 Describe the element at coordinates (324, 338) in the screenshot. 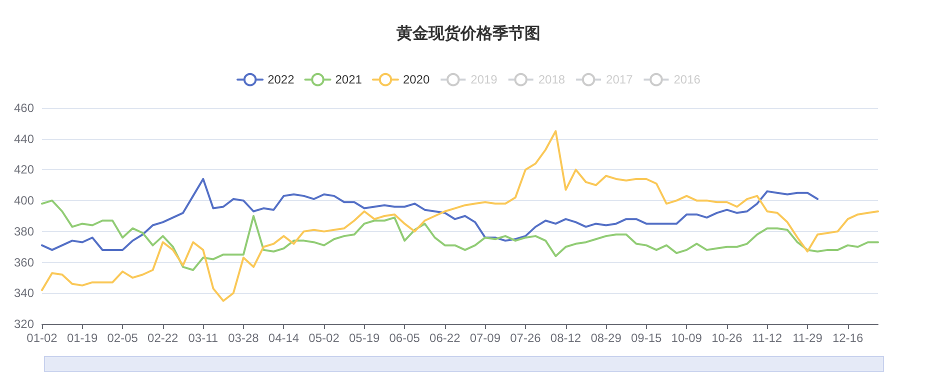

I see `x-tick-label: 05-02` at that location.